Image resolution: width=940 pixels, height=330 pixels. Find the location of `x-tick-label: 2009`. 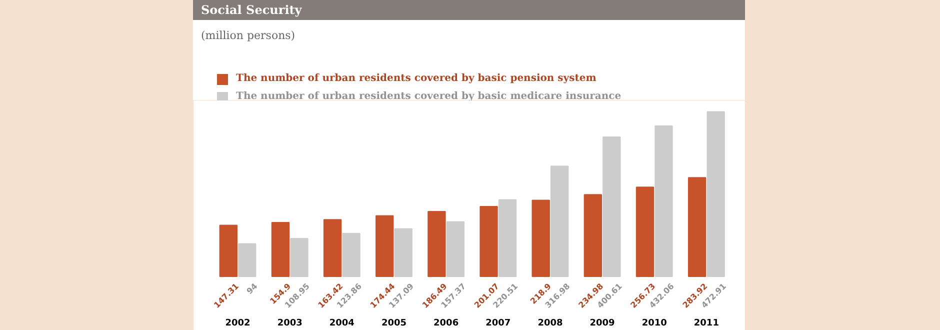

x-tick-label: 2009 is located at coordinates (602, 323).